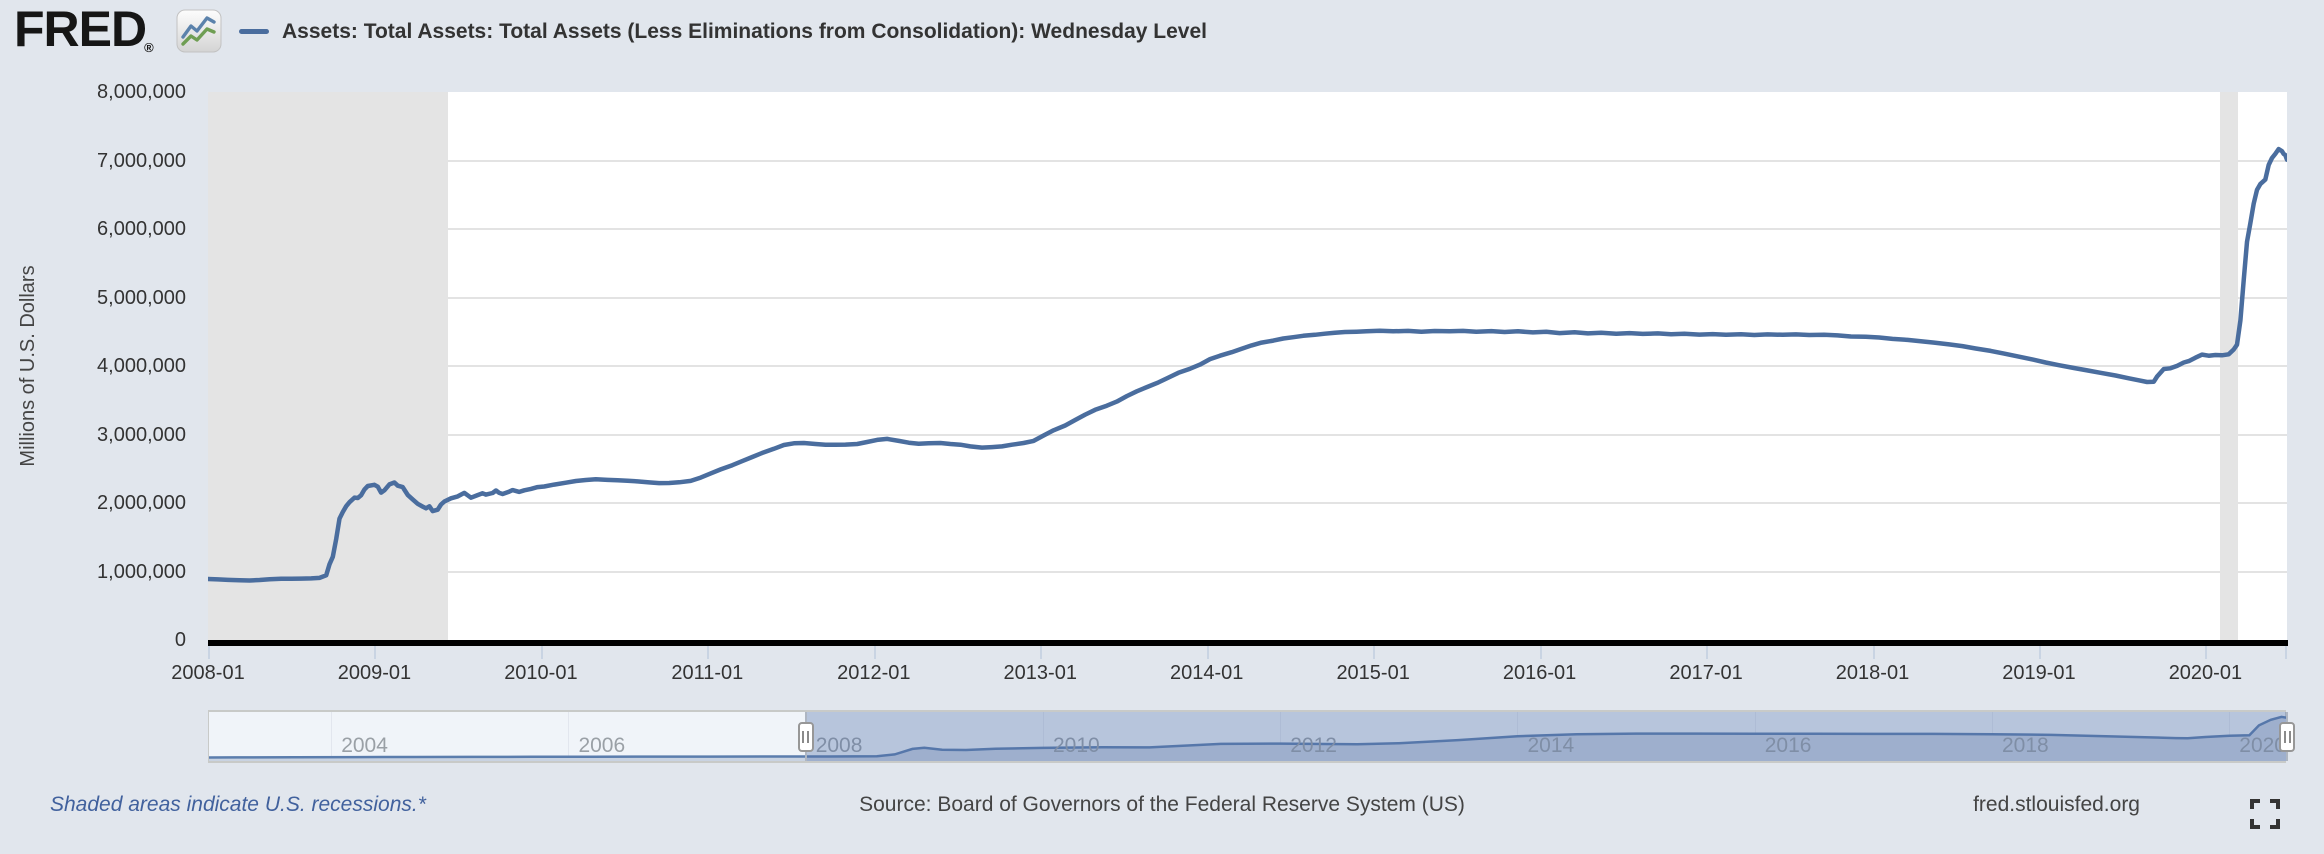  I want to click on recession-note-link: Shaded areas indicate U.S. recessions.*, so click(238, 804).